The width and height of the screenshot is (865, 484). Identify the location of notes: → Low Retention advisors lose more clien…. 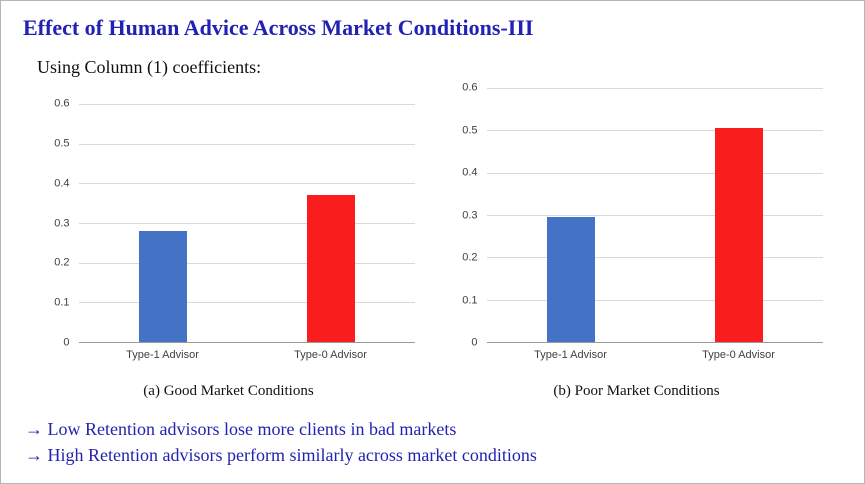
(444, 442).